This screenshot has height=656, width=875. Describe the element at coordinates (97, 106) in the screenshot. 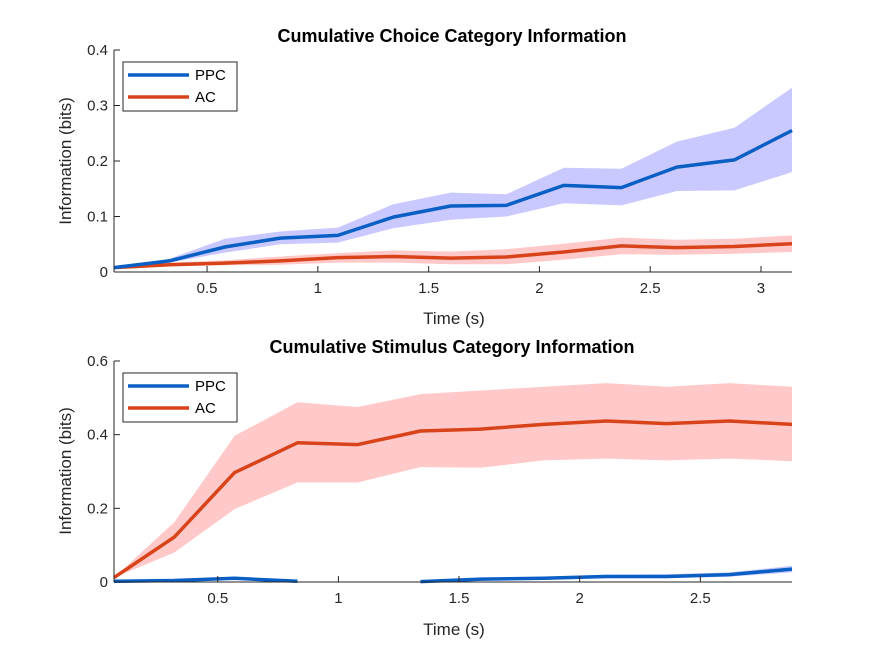

I see `choice-y-tick-label: 0.3` at that location.